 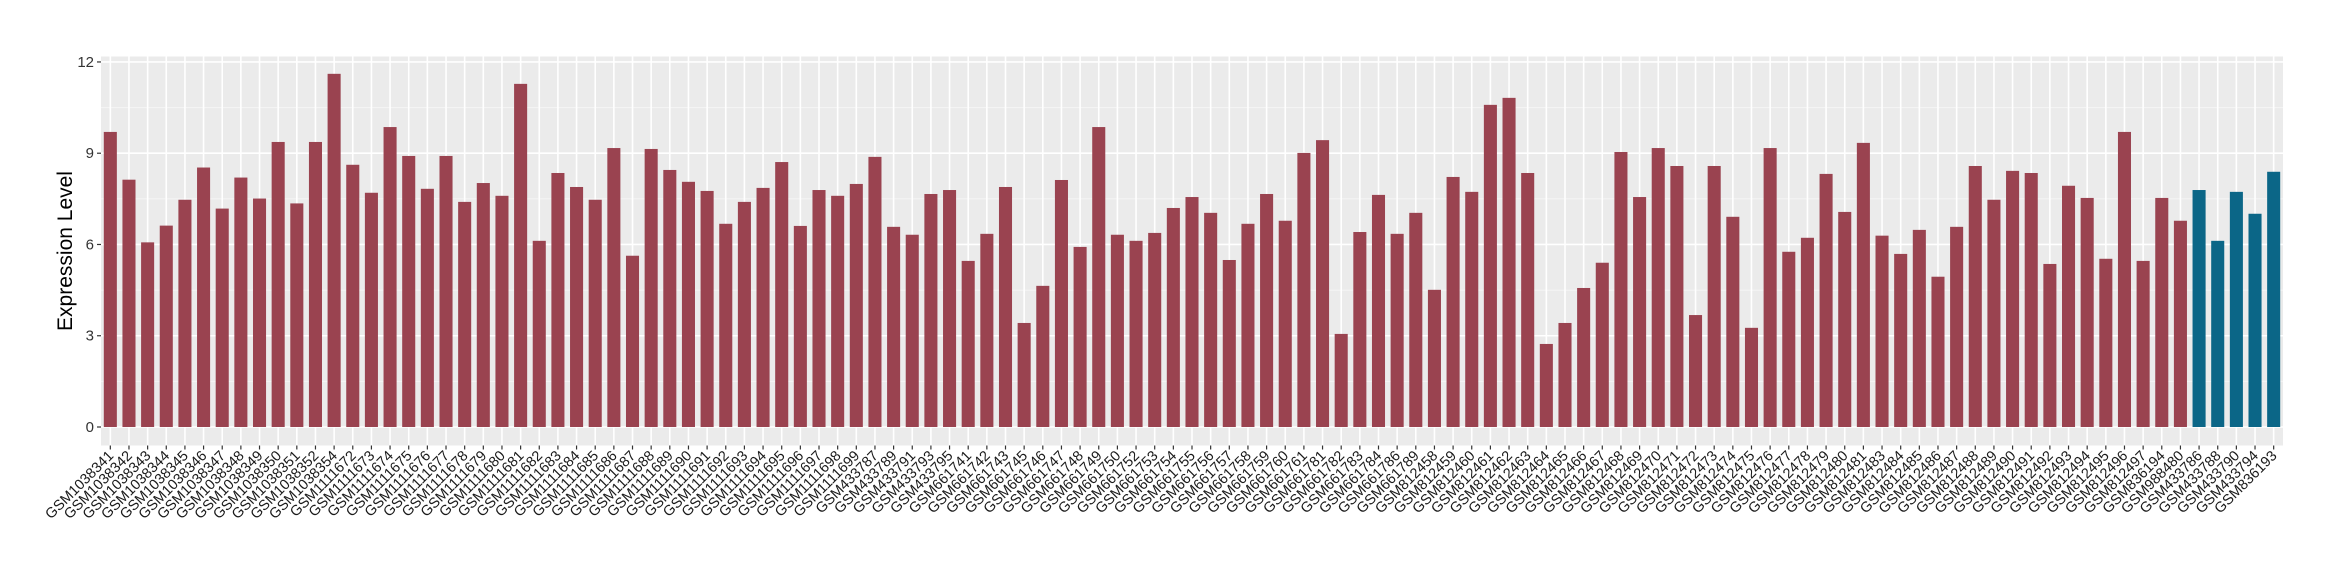 What do you see at coordinates (1155, 329) in the screenshot?
I see `bar-GSM661753` at bounding box center [1155, 329].